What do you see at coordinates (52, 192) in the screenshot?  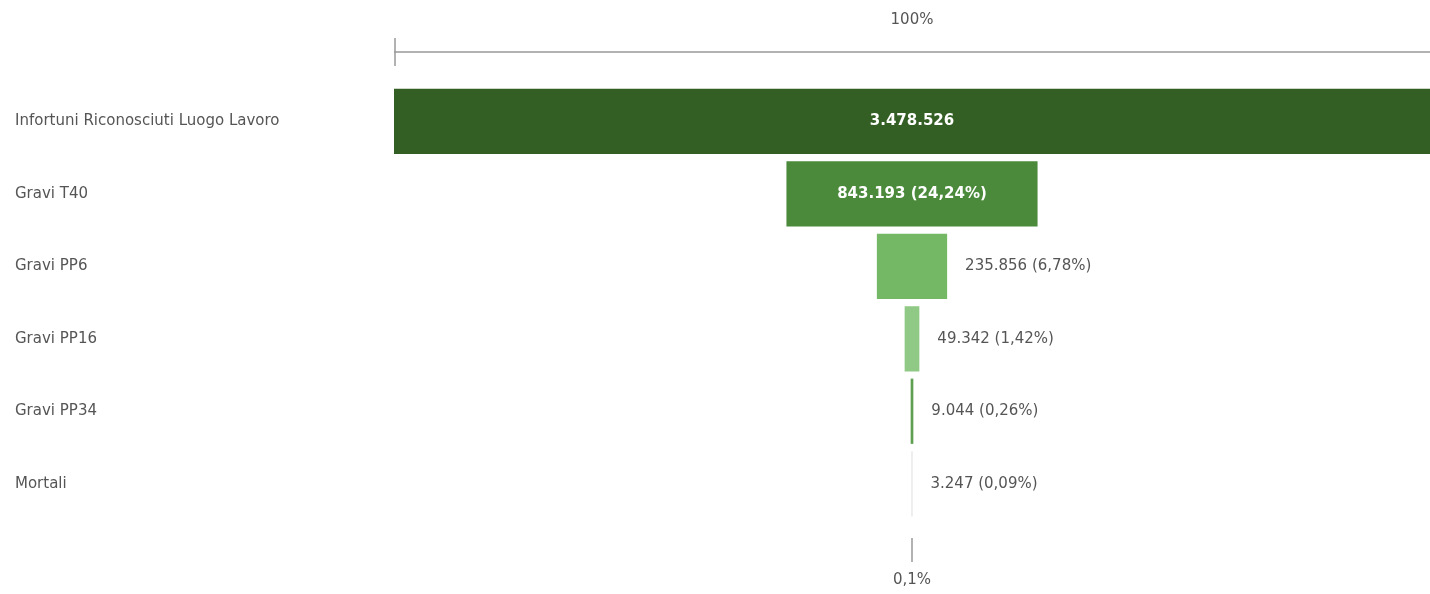 I see `category-label: Gravi T40` at bounding box center [52, 192].